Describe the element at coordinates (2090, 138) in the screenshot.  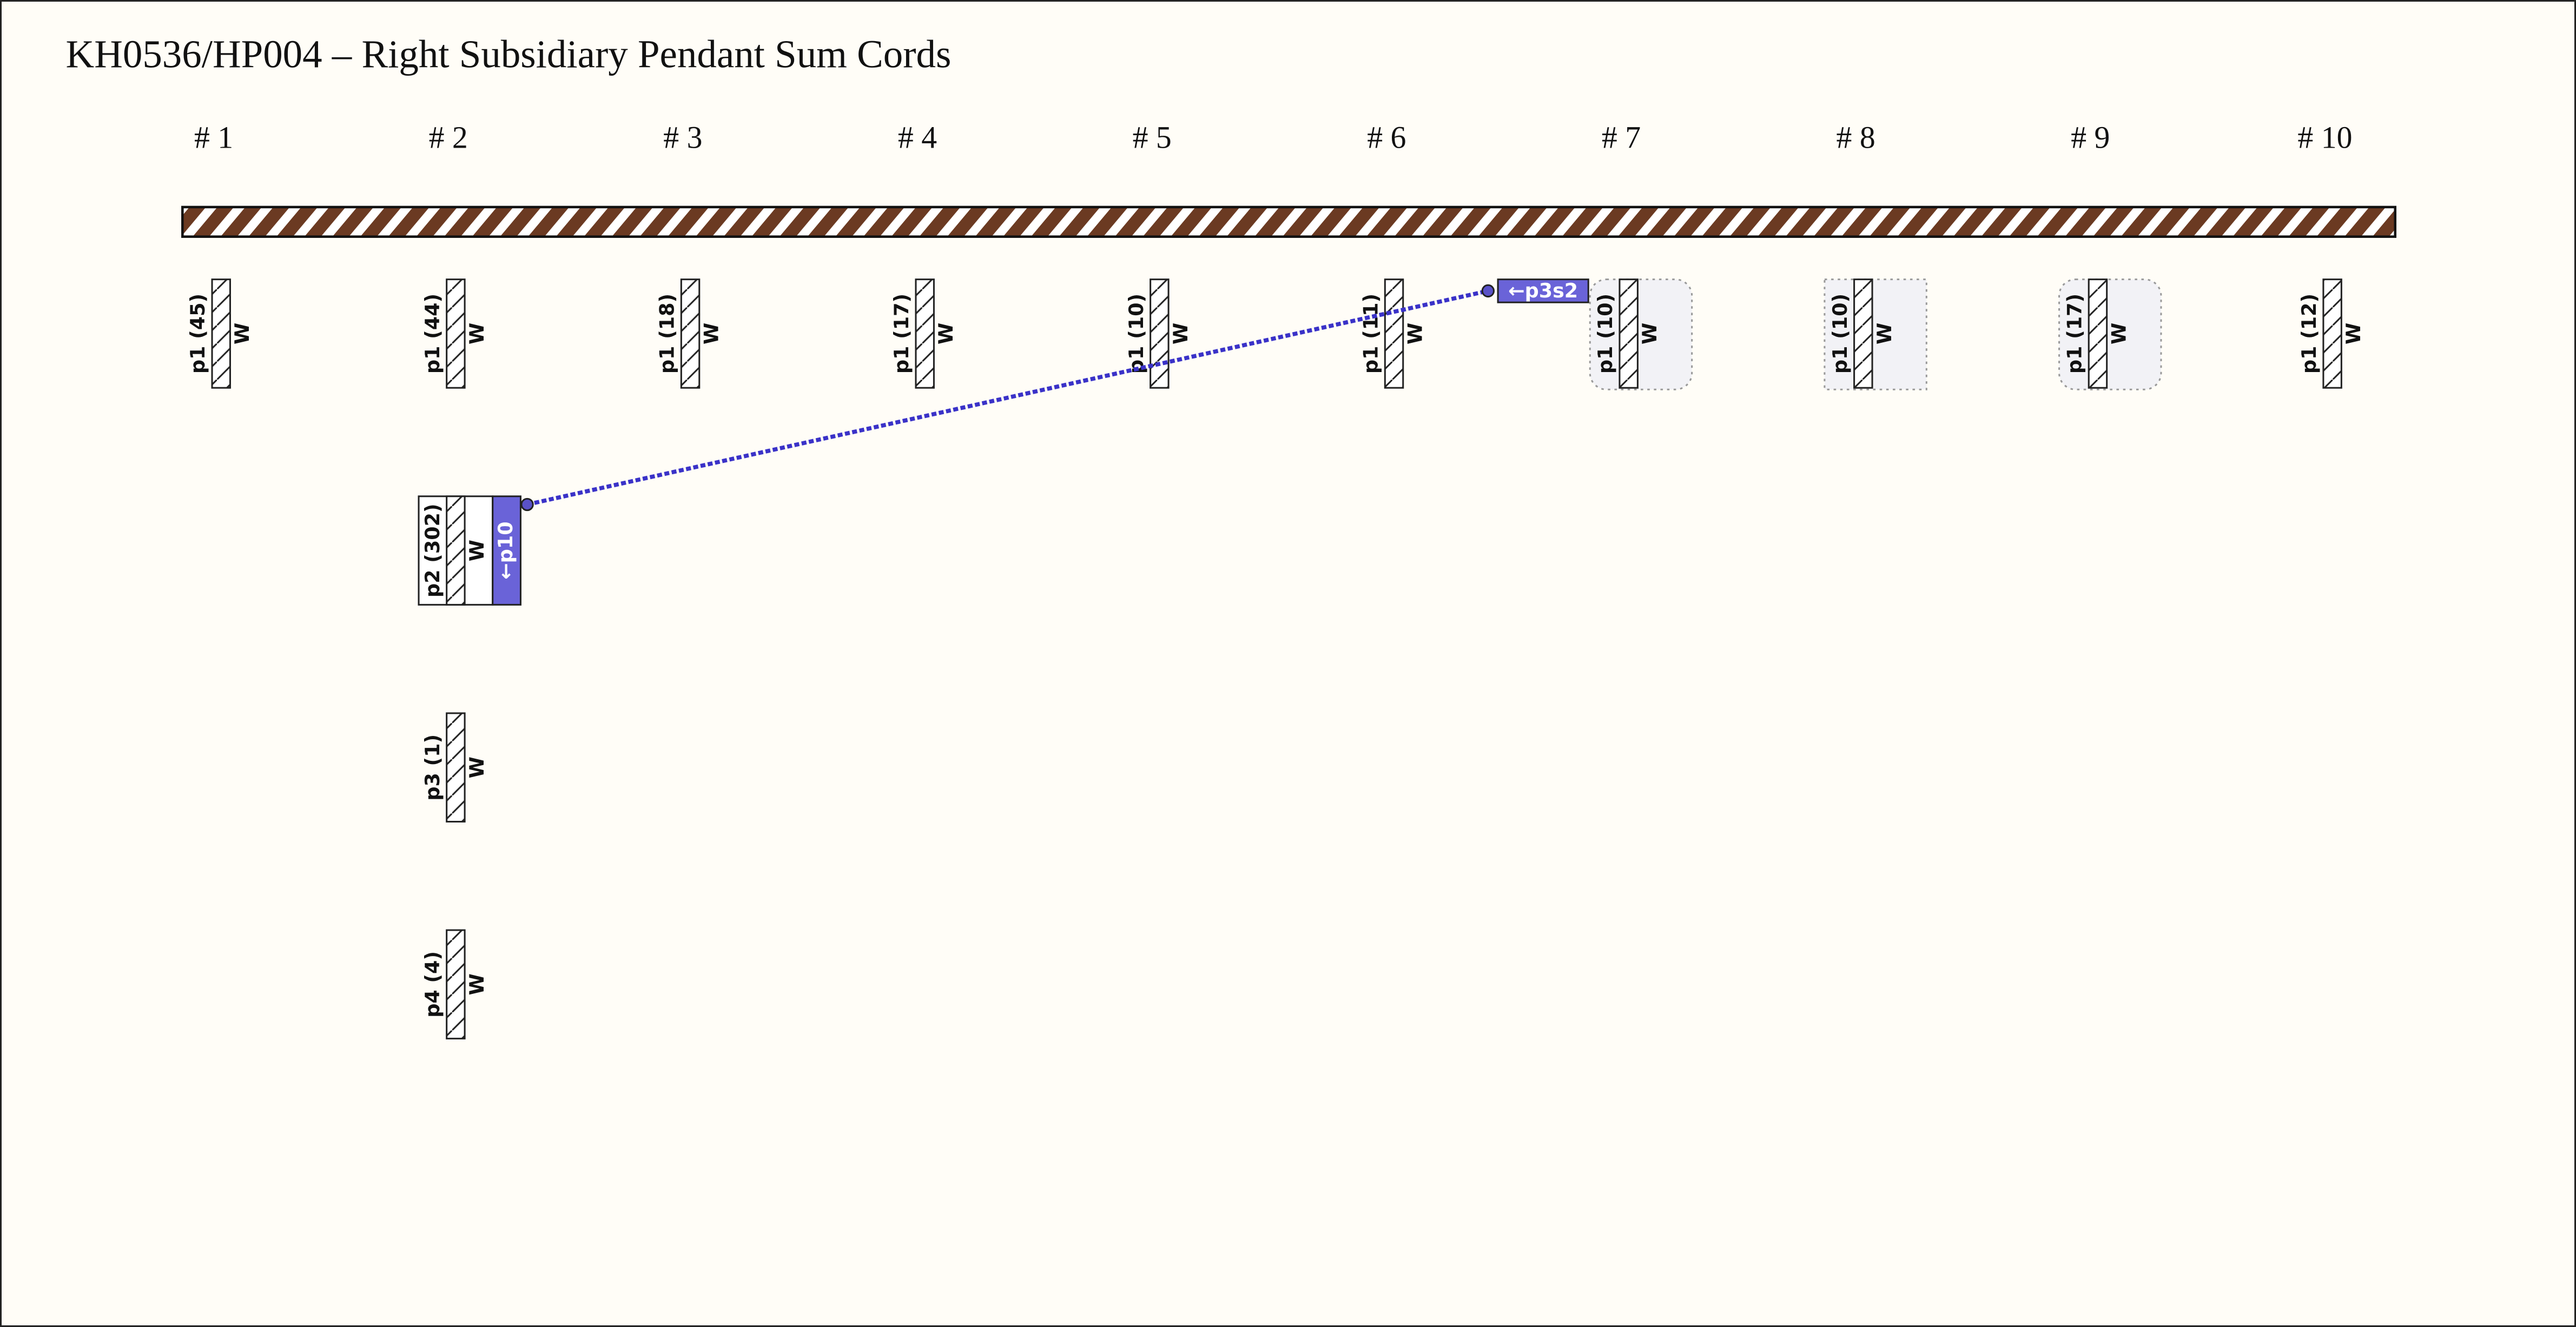
I see `column-label: # 9` at that location.